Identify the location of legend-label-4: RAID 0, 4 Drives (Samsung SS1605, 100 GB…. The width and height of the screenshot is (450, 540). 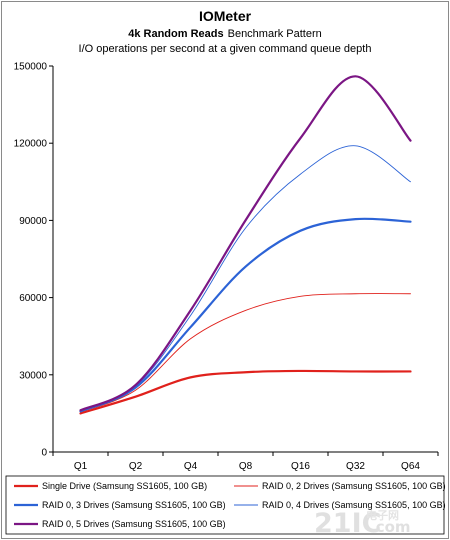
(354, 505).